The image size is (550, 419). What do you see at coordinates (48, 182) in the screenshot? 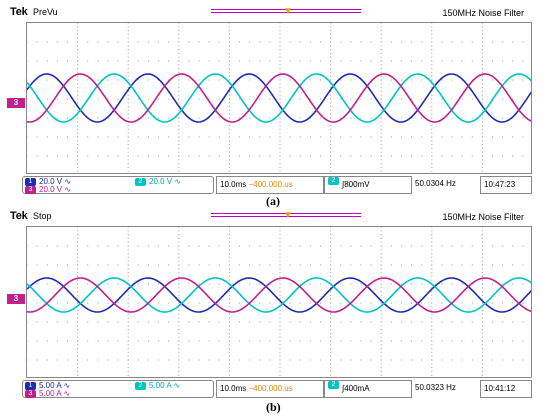
I see `ch1-setting: 1 20.0 V ∿` at bounding box center [48, 182].